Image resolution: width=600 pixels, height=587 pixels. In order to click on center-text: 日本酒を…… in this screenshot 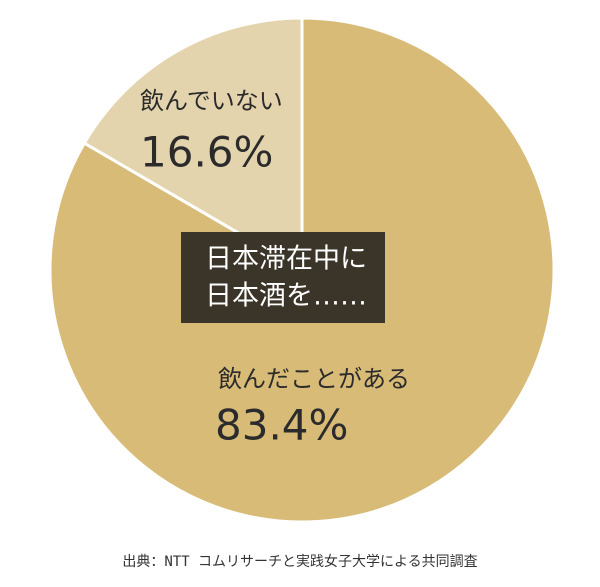, I will do `click(286, 296)`.